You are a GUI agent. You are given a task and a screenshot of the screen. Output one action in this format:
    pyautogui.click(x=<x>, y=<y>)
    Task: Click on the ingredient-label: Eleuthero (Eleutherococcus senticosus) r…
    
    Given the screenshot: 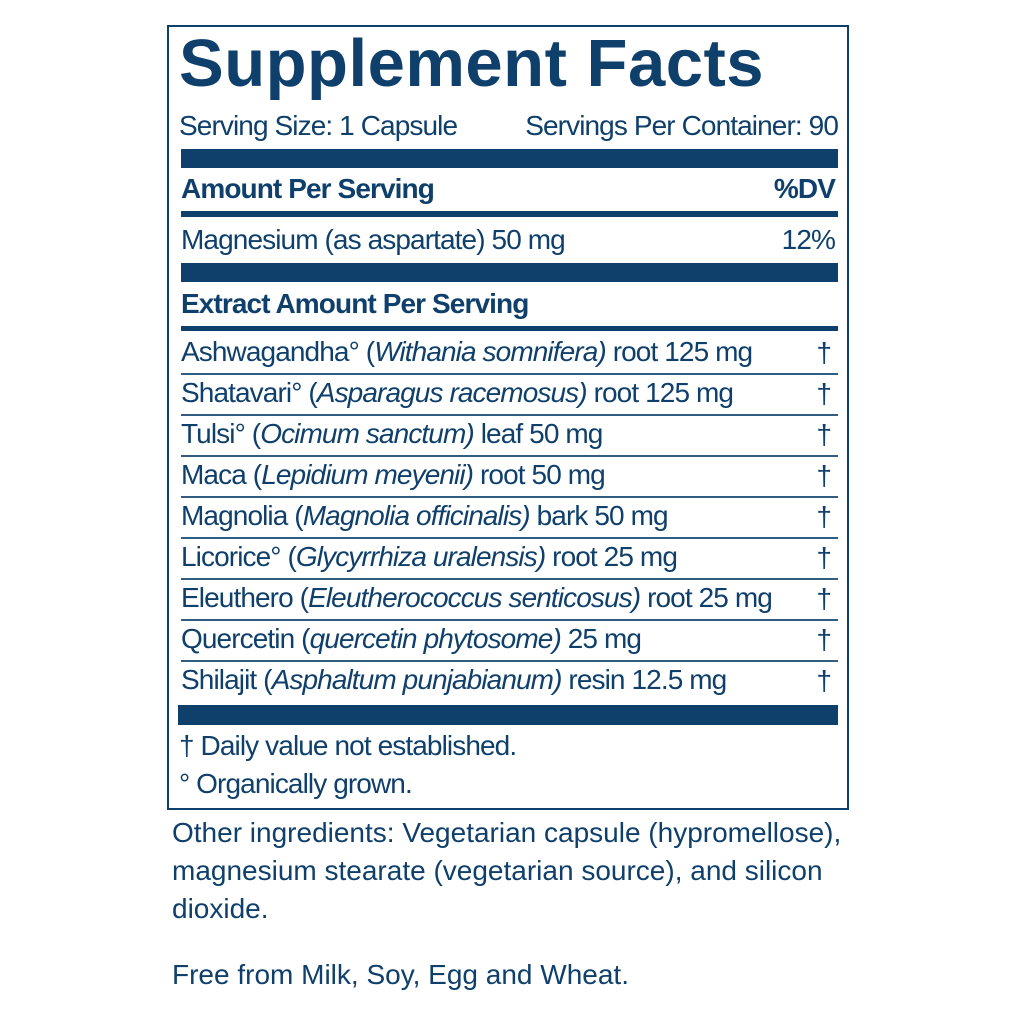 What is the action you would take?
    pyautogui.click(x=477, y=598)
    